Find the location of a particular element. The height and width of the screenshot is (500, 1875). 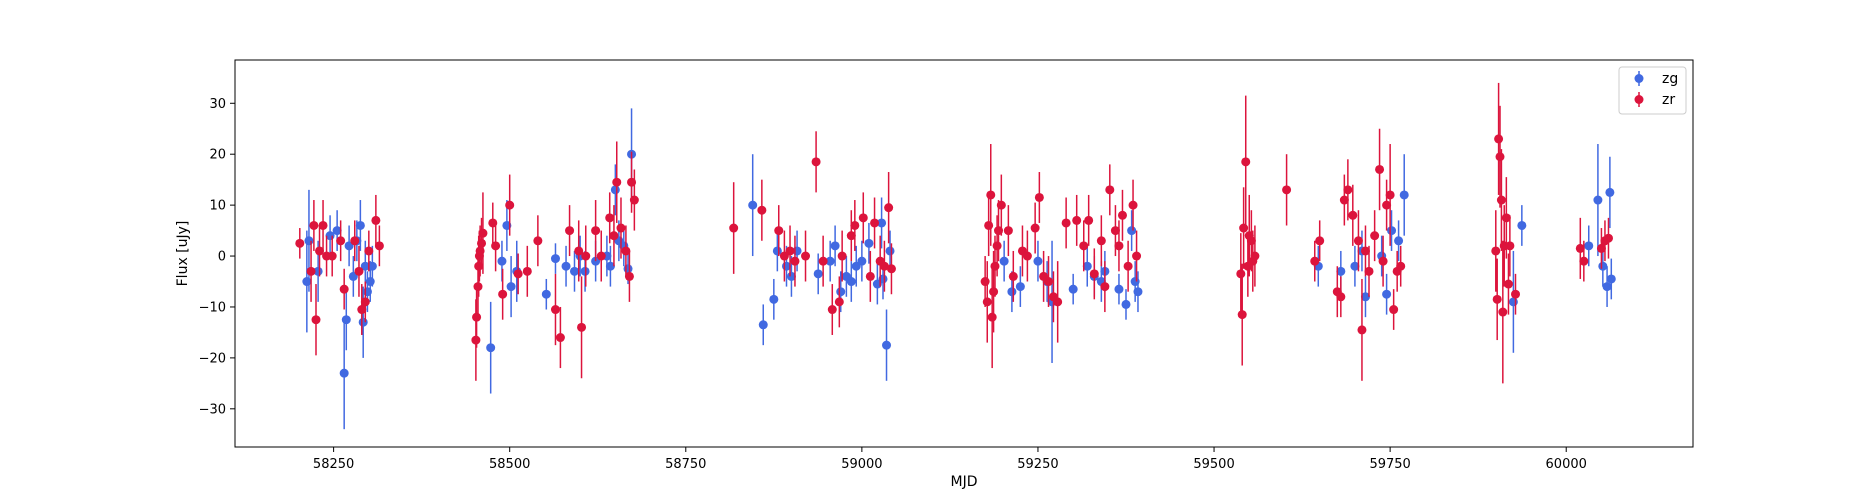

x-tick-label: 58750 is located at coordinates (685, 464).